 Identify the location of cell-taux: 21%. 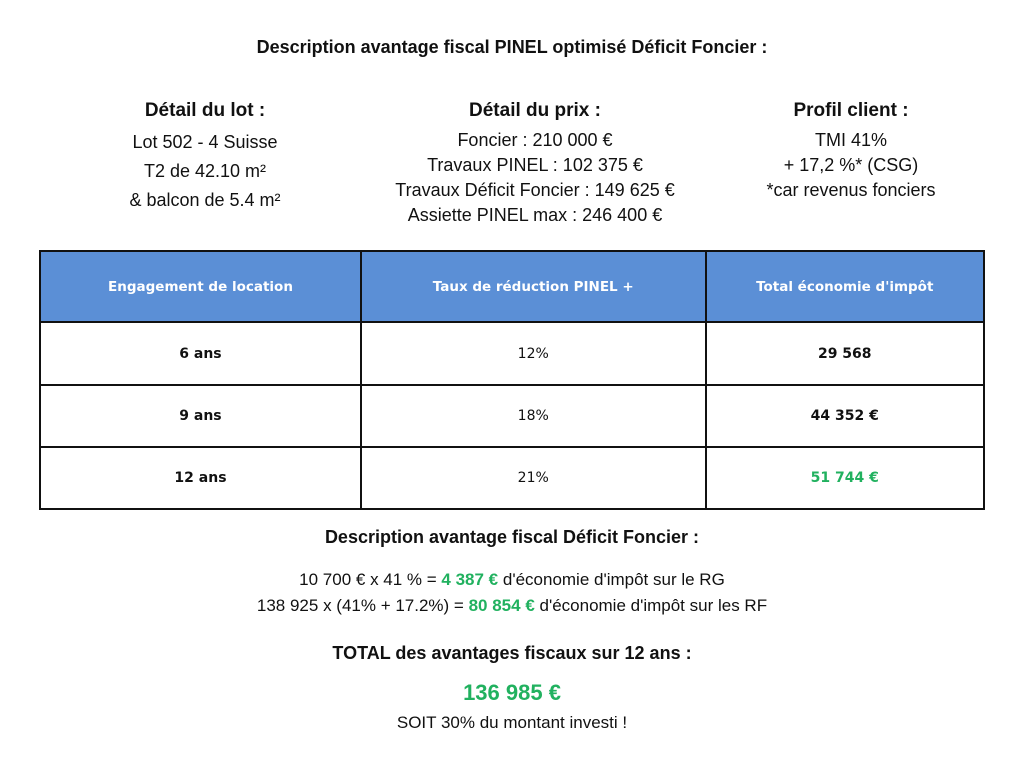
(533, 478).